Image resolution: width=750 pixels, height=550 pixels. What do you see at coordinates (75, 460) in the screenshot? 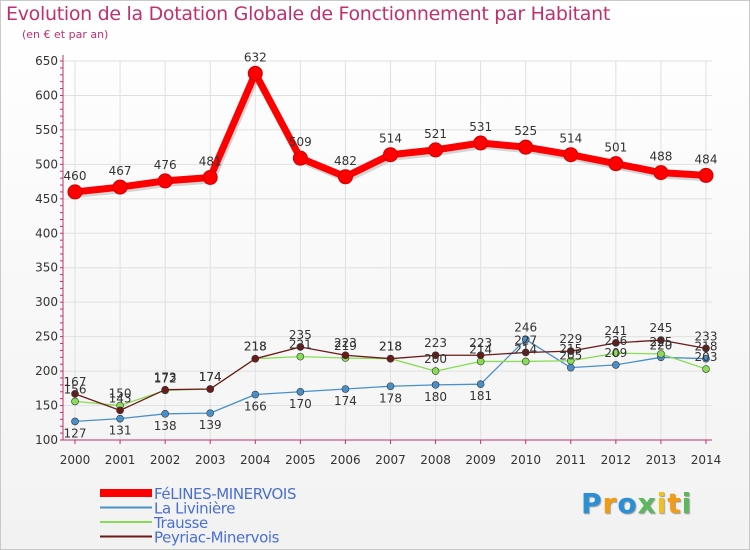
I see `x-tick-label: 2000` at bounding box center [75, 460].